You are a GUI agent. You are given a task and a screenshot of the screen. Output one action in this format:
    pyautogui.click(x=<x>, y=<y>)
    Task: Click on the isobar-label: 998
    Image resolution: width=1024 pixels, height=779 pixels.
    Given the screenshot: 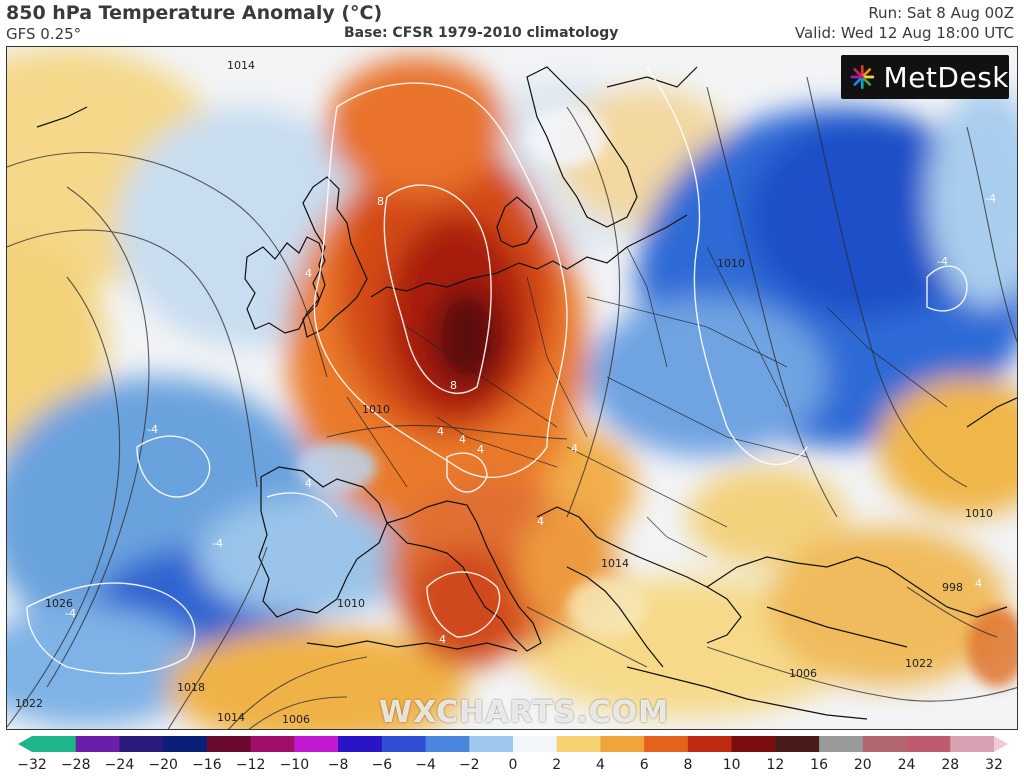 What is the action you would take?
    pyautogui.click(x=952, y=587)
    